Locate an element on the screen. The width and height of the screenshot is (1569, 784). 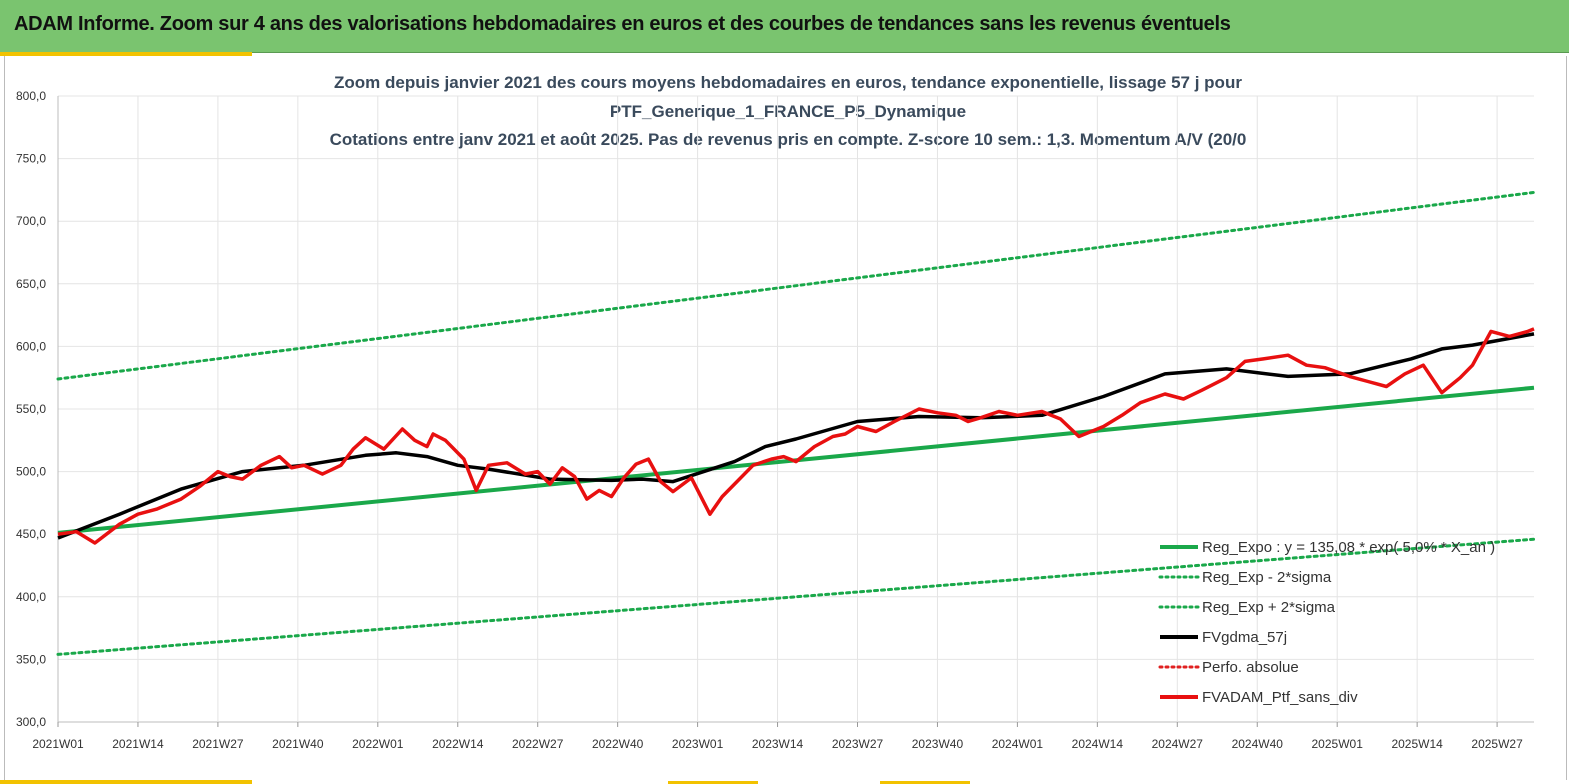
x-tick-label: 2022W01 is located at coordinates (378, 744).